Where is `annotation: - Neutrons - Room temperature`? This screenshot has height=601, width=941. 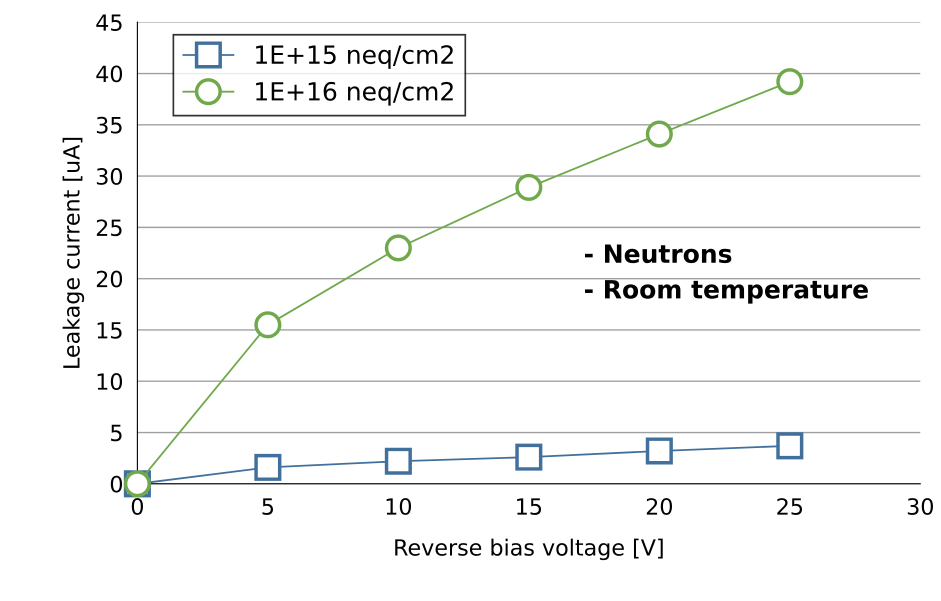
annotation: - Neutrons - Room temperature is located at coordinates (726, 274).